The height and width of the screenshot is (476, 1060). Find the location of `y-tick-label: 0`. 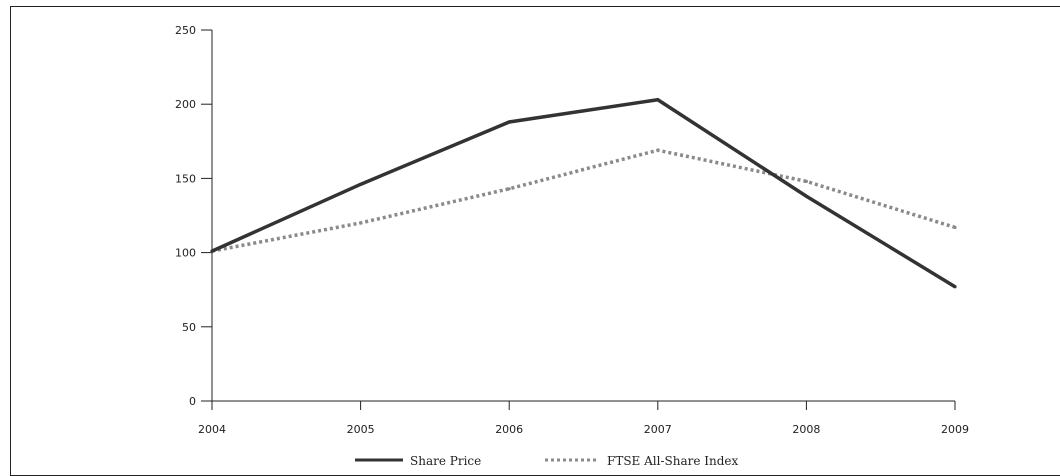

y-tick-label: 0 is located at coordinates (192, 401).